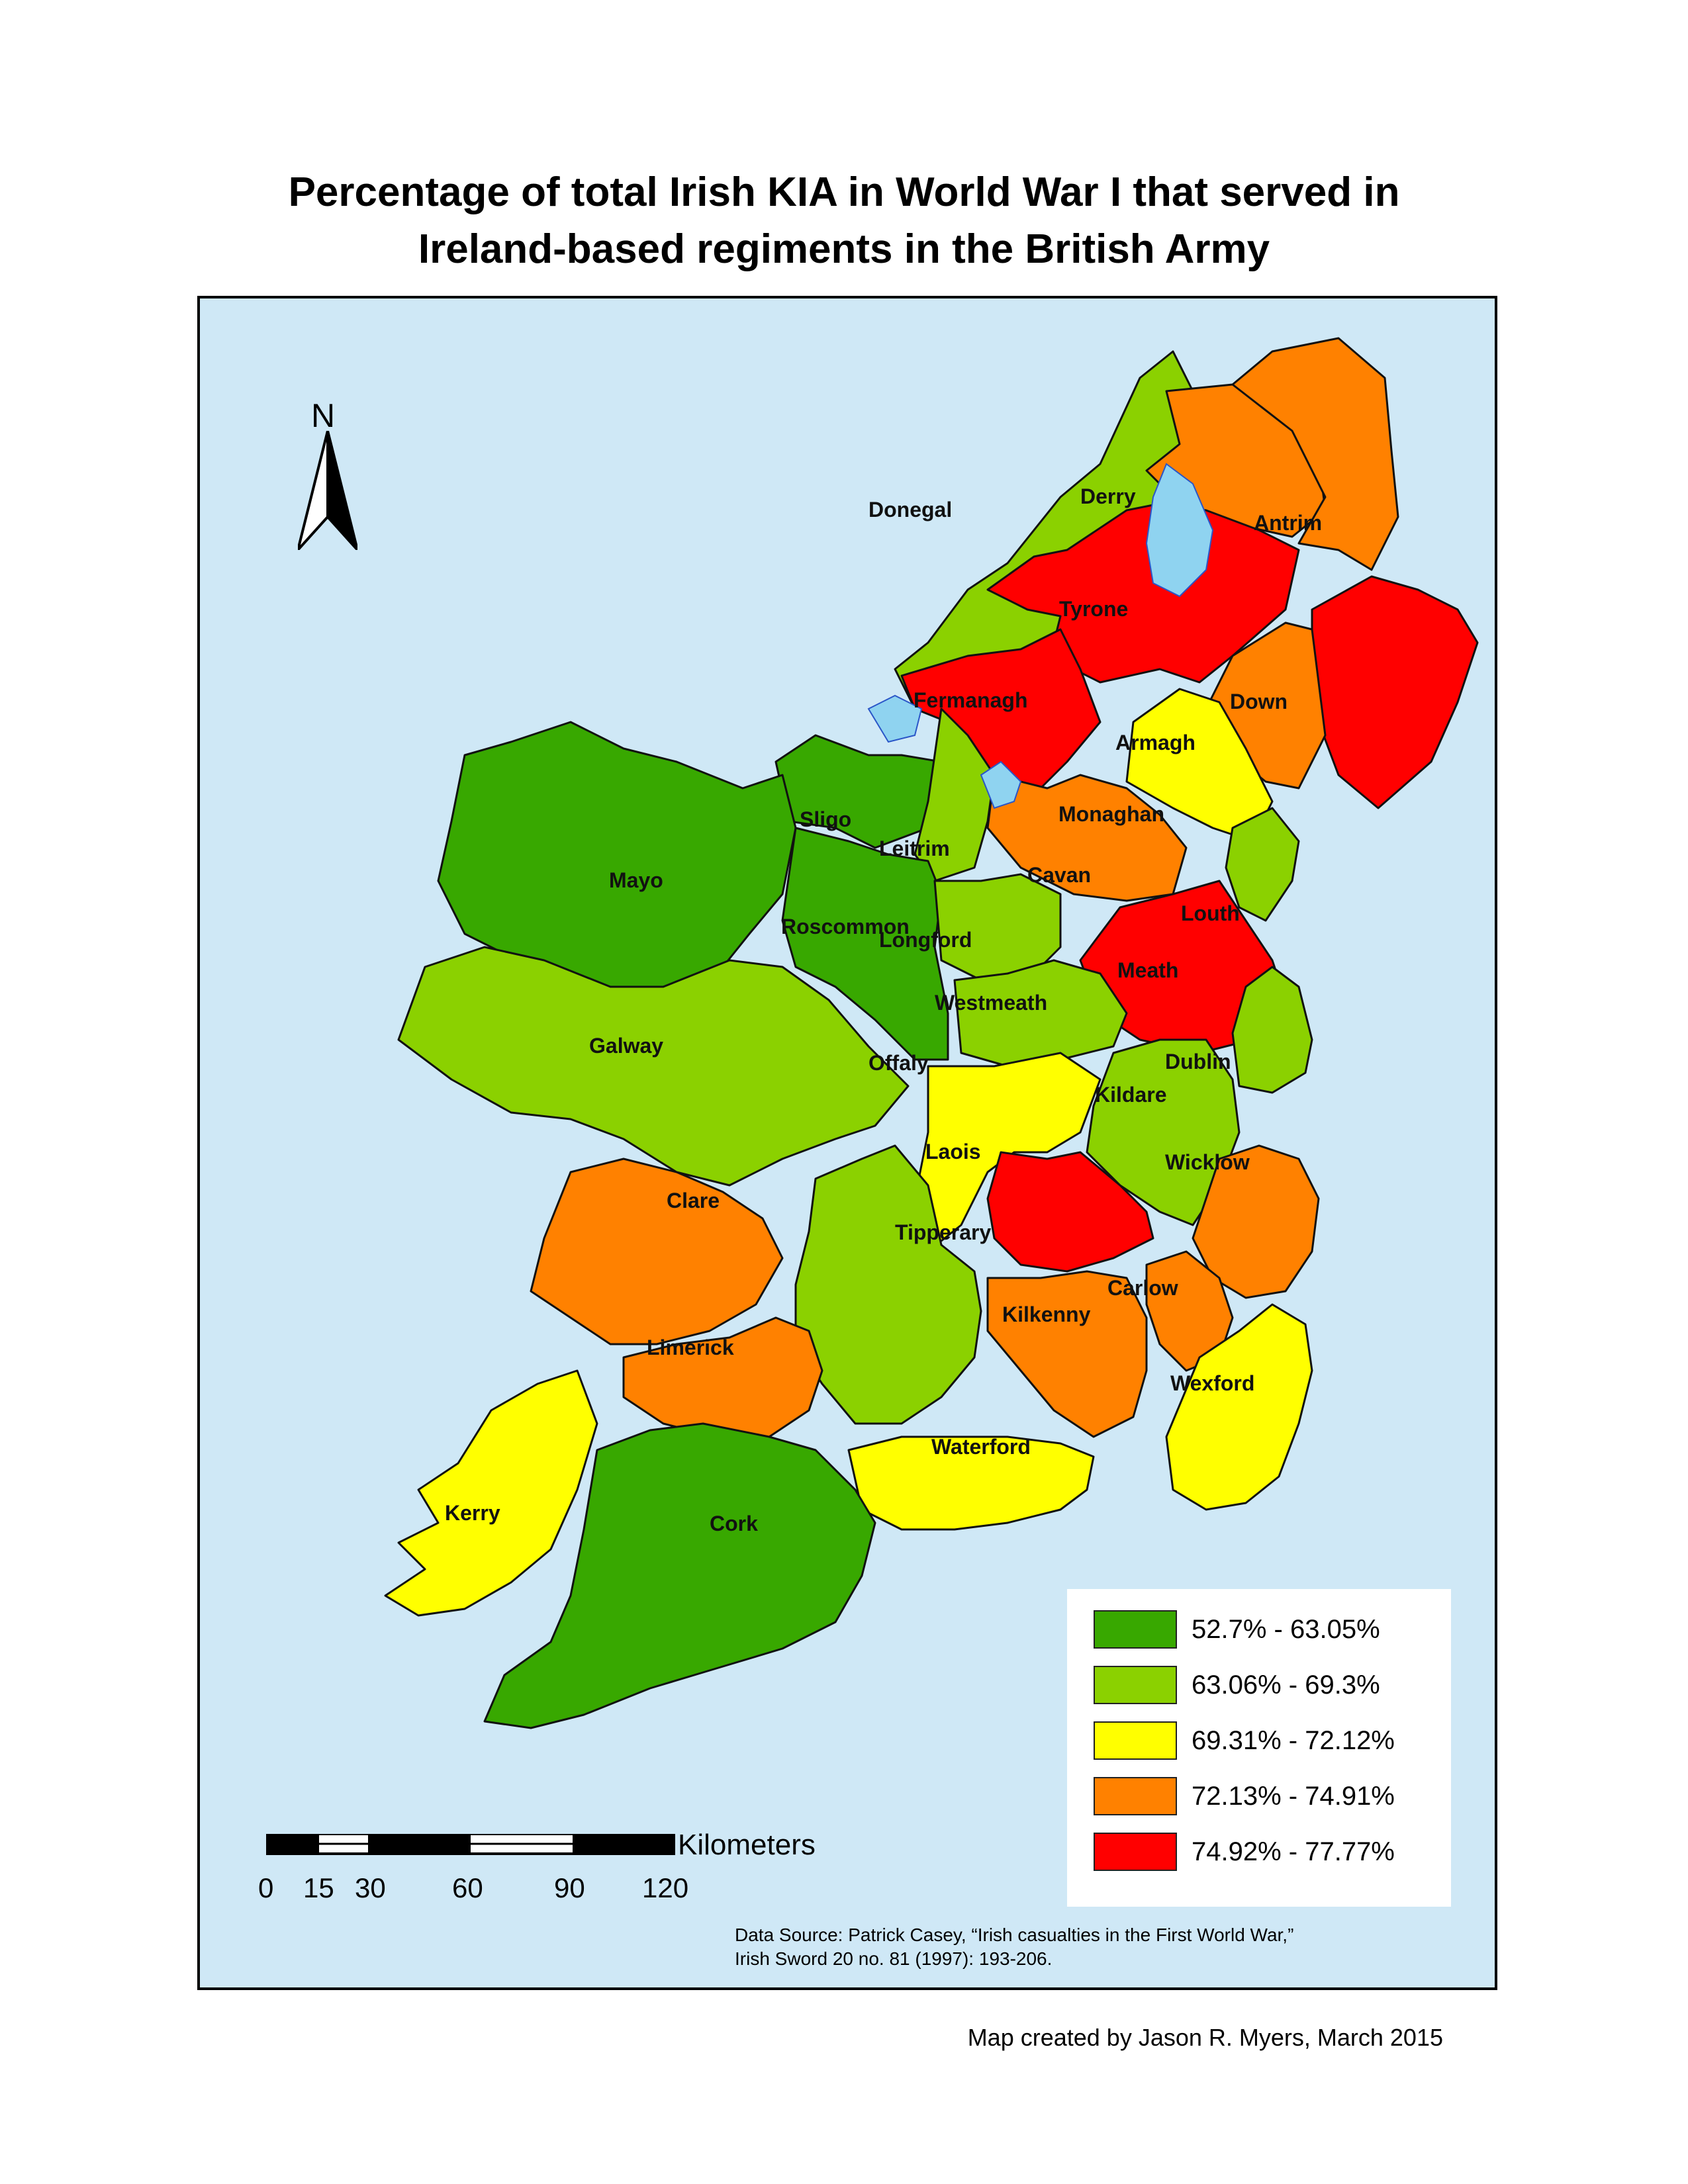 Image resolution: width=1688 pixels, height=2184 pixels. What do you see at coordinates (472, 1513) in the screenshot?
I see `county-label-kerry: Kerry` at bounding box center [472, 1513].